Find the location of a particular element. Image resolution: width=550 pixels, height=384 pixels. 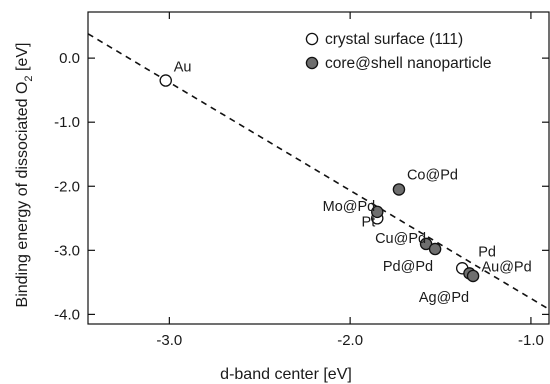

data-point-pd-at-pd is located at coordinates (435, 249).